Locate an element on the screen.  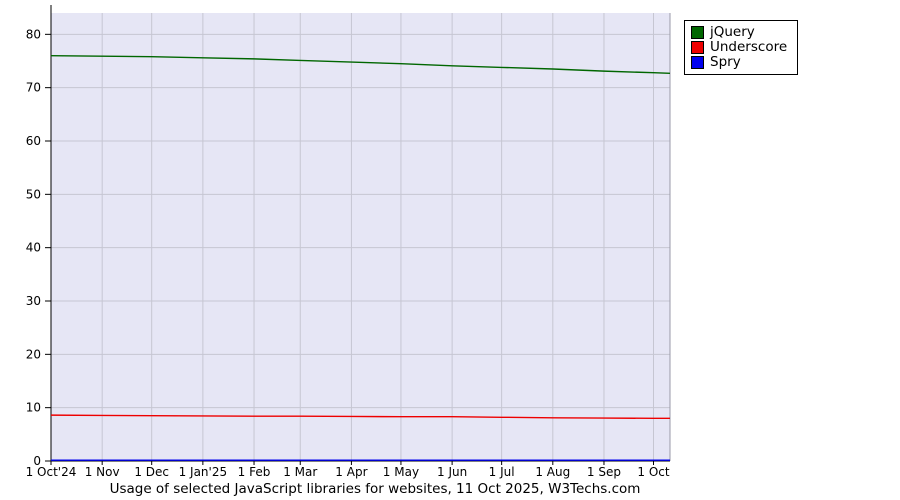
x-tick-label: 1 Jul is located at coordinates (502, 472).